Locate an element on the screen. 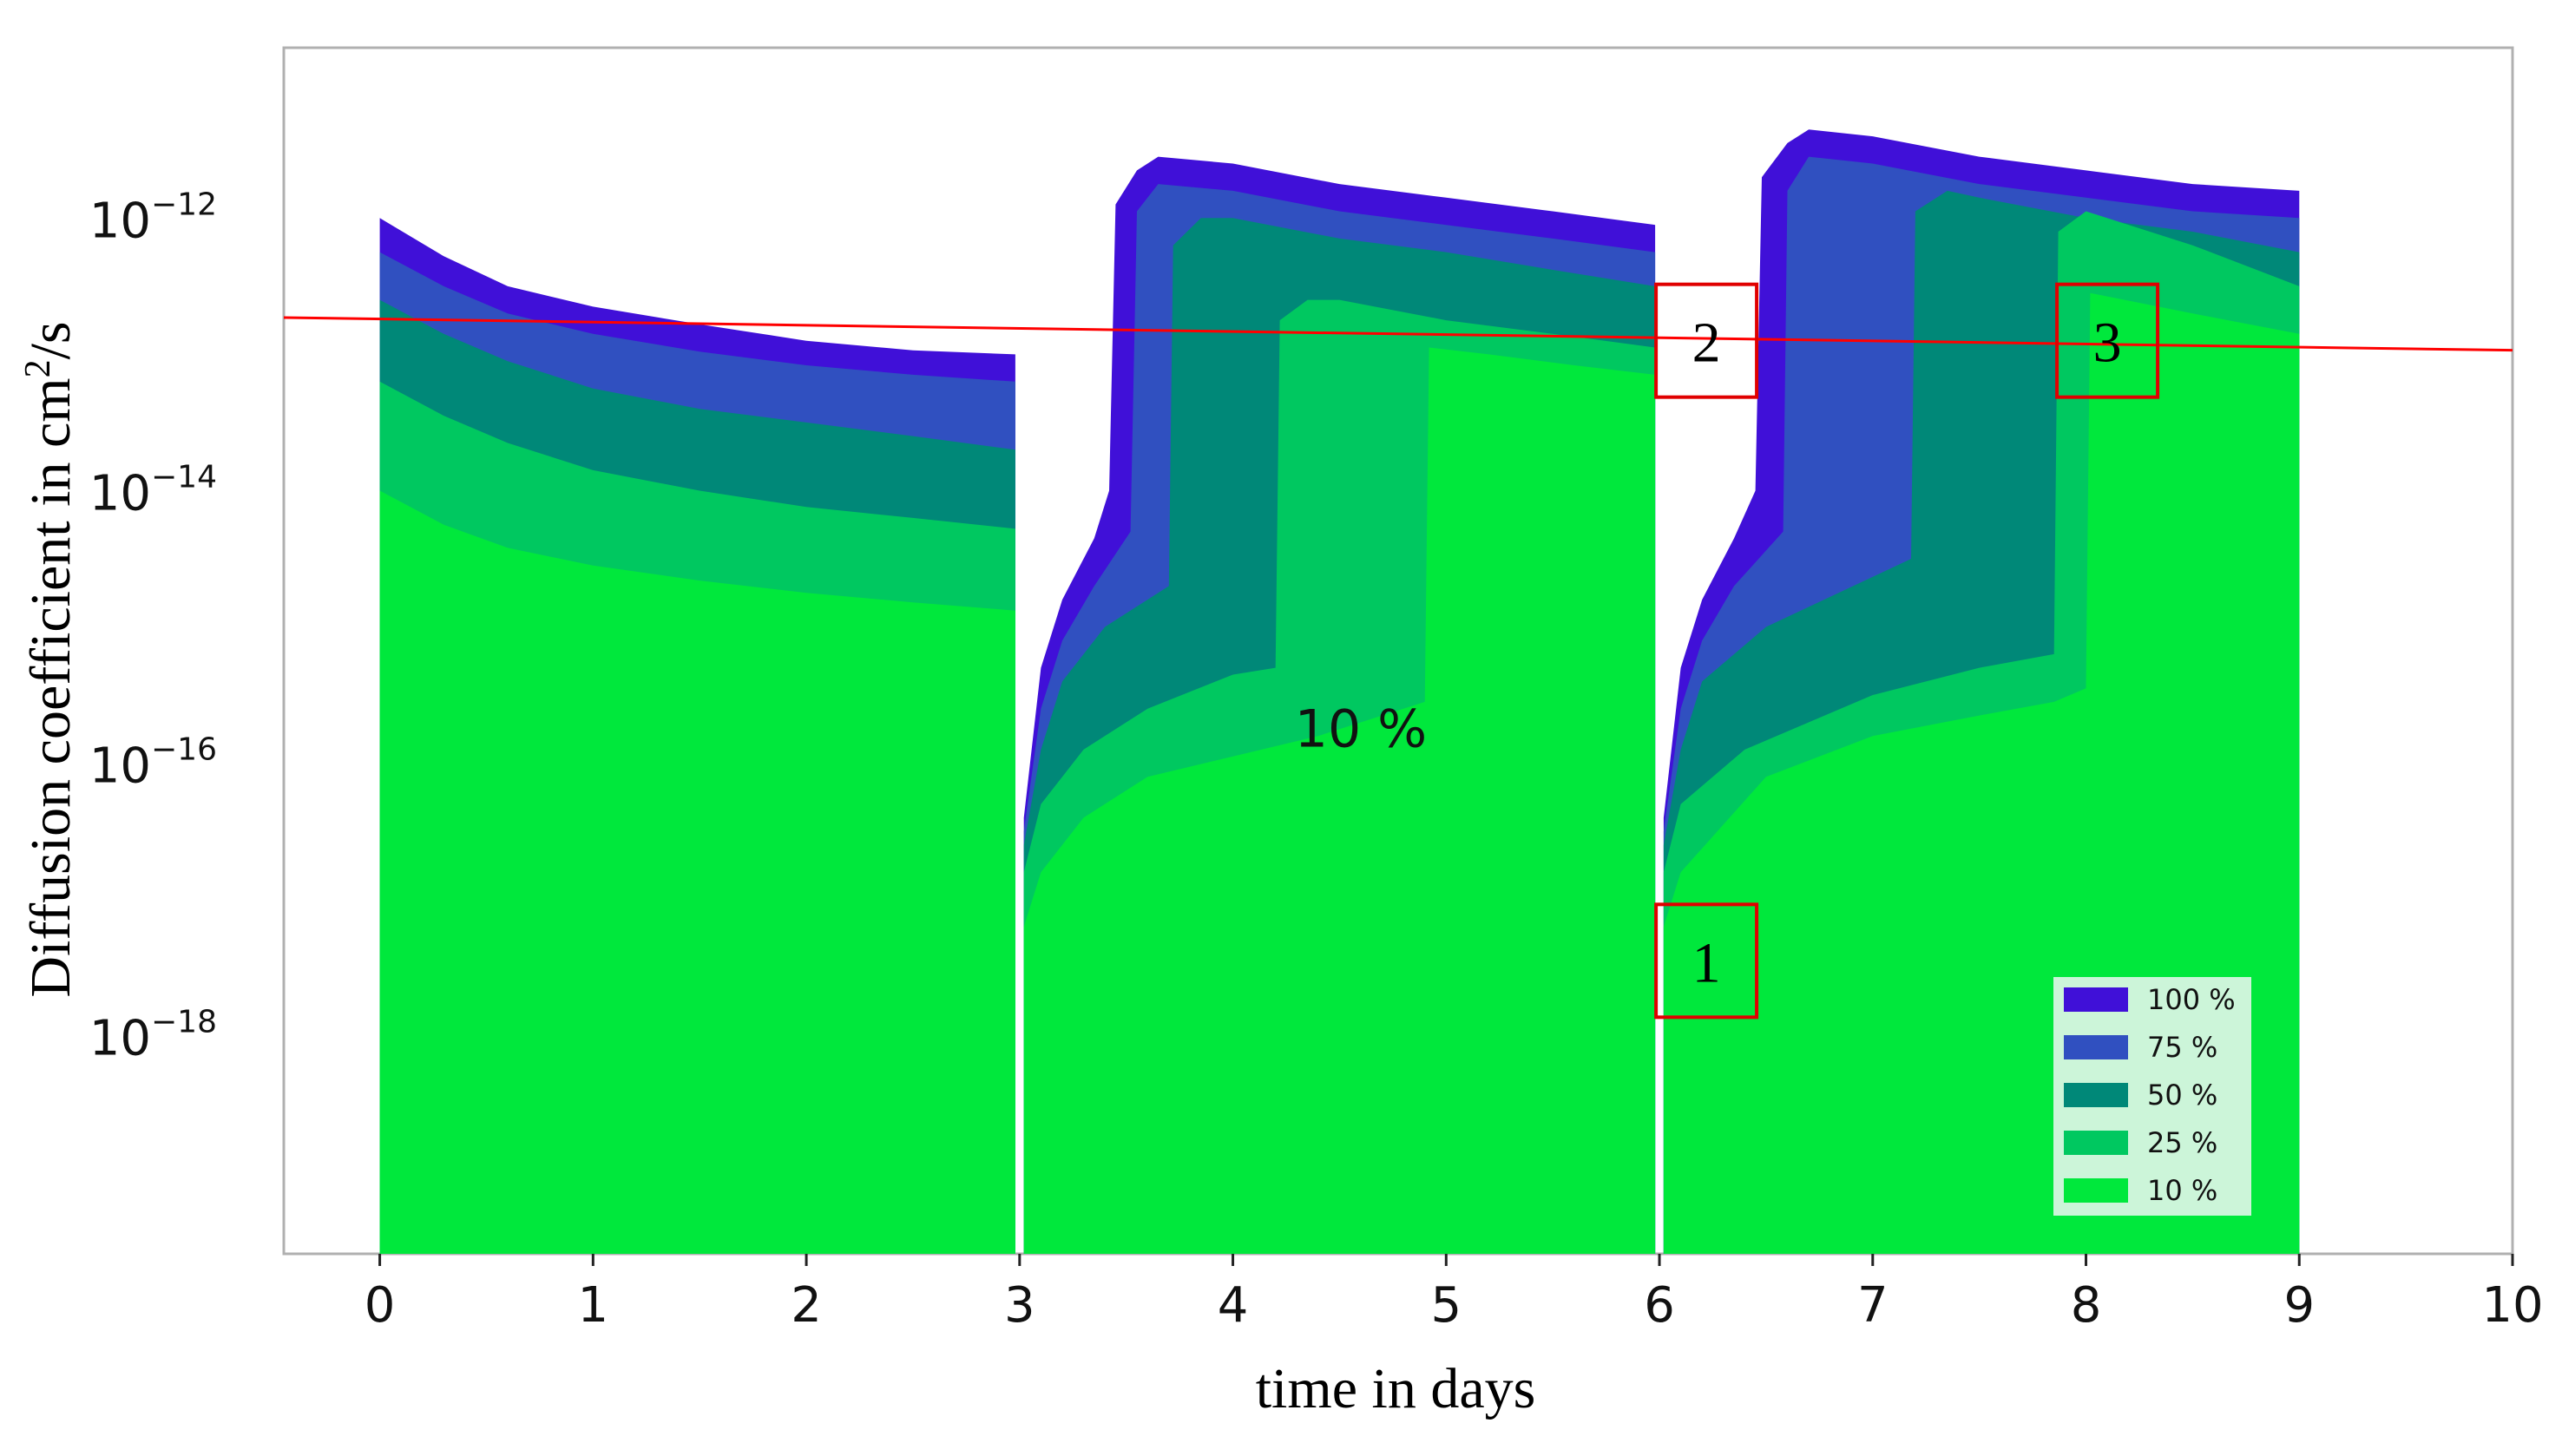 The width and height of the screenshot is (2562, 1456). legend: 100 % 75 % 50 % 25 % 10 % is located at coordinates (2152, 1096).